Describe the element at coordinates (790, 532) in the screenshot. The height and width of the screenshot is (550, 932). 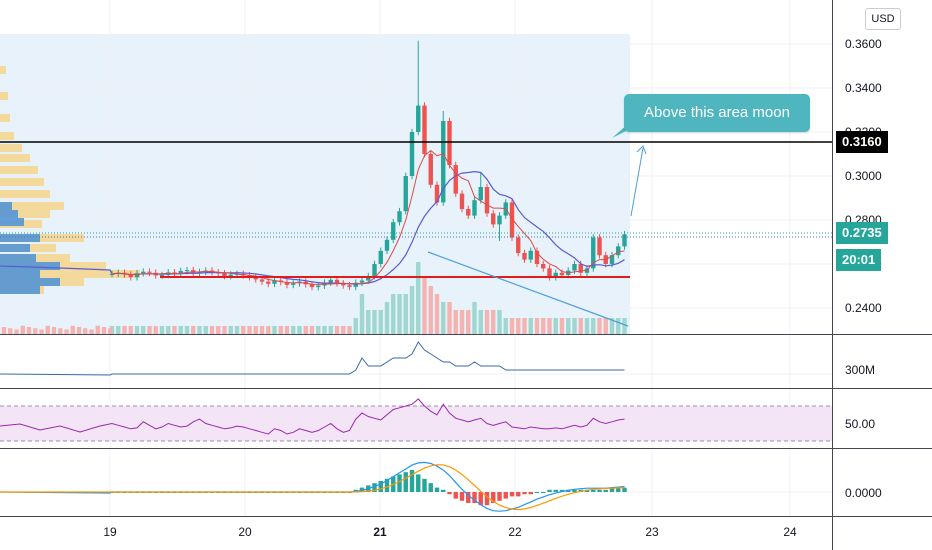
I see `date-tick-label: 24` at that location.